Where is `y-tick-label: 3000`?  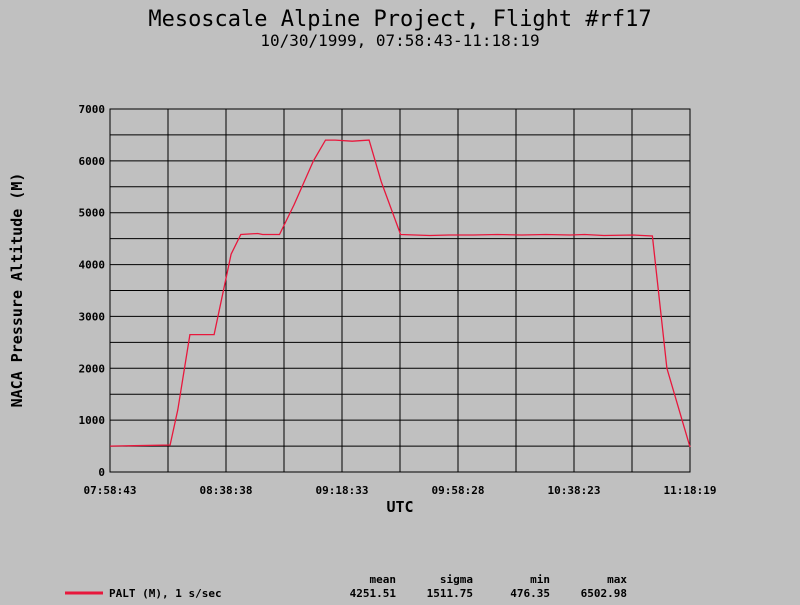
y-tick-label: 3000 is located at coordinates (92, 316).